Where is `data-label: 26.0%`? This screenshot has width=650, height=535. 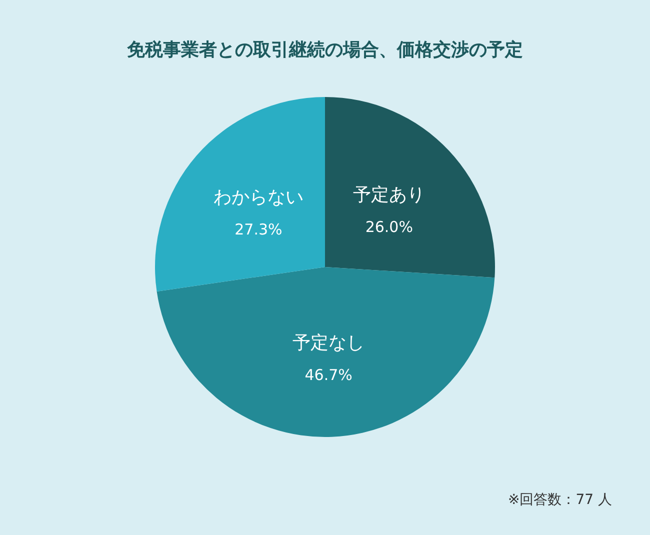
data-label: 26.0% is located at coordinates (389, 227).